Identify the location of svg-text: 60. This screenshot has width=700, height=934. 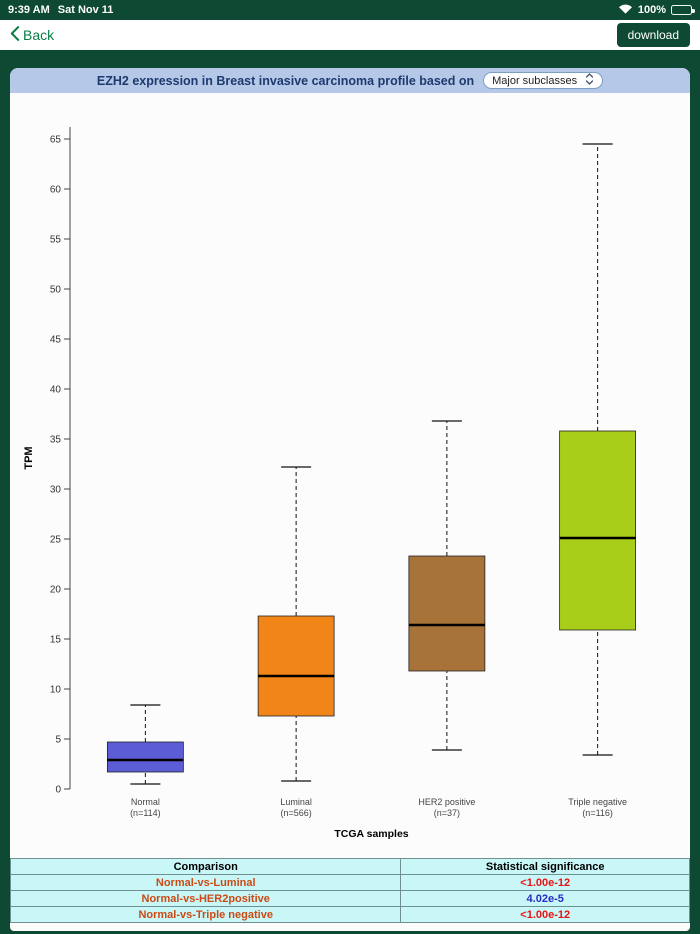
(56, 190).